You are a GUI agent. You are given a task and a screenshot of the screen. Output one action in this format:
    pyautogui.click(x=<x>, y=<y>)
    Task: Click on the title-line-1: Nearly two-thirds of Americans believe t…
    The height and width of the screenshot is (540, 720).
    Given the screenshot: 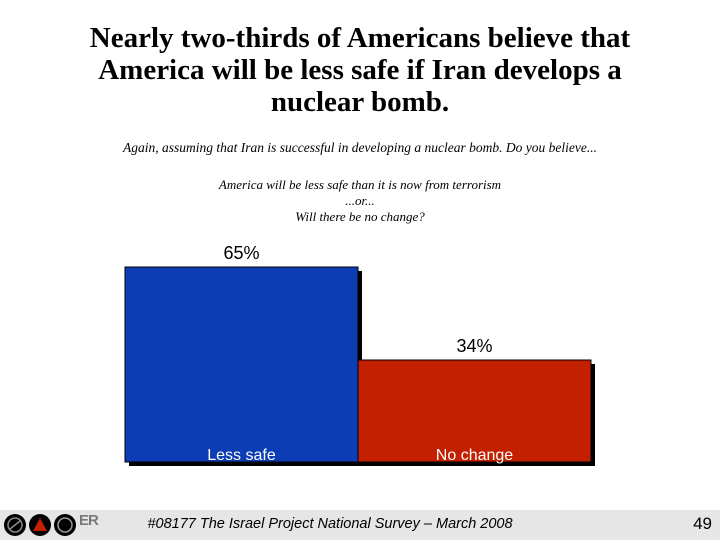 What is the action you would take?
    pyautogui.click(x=360, y=38)
    